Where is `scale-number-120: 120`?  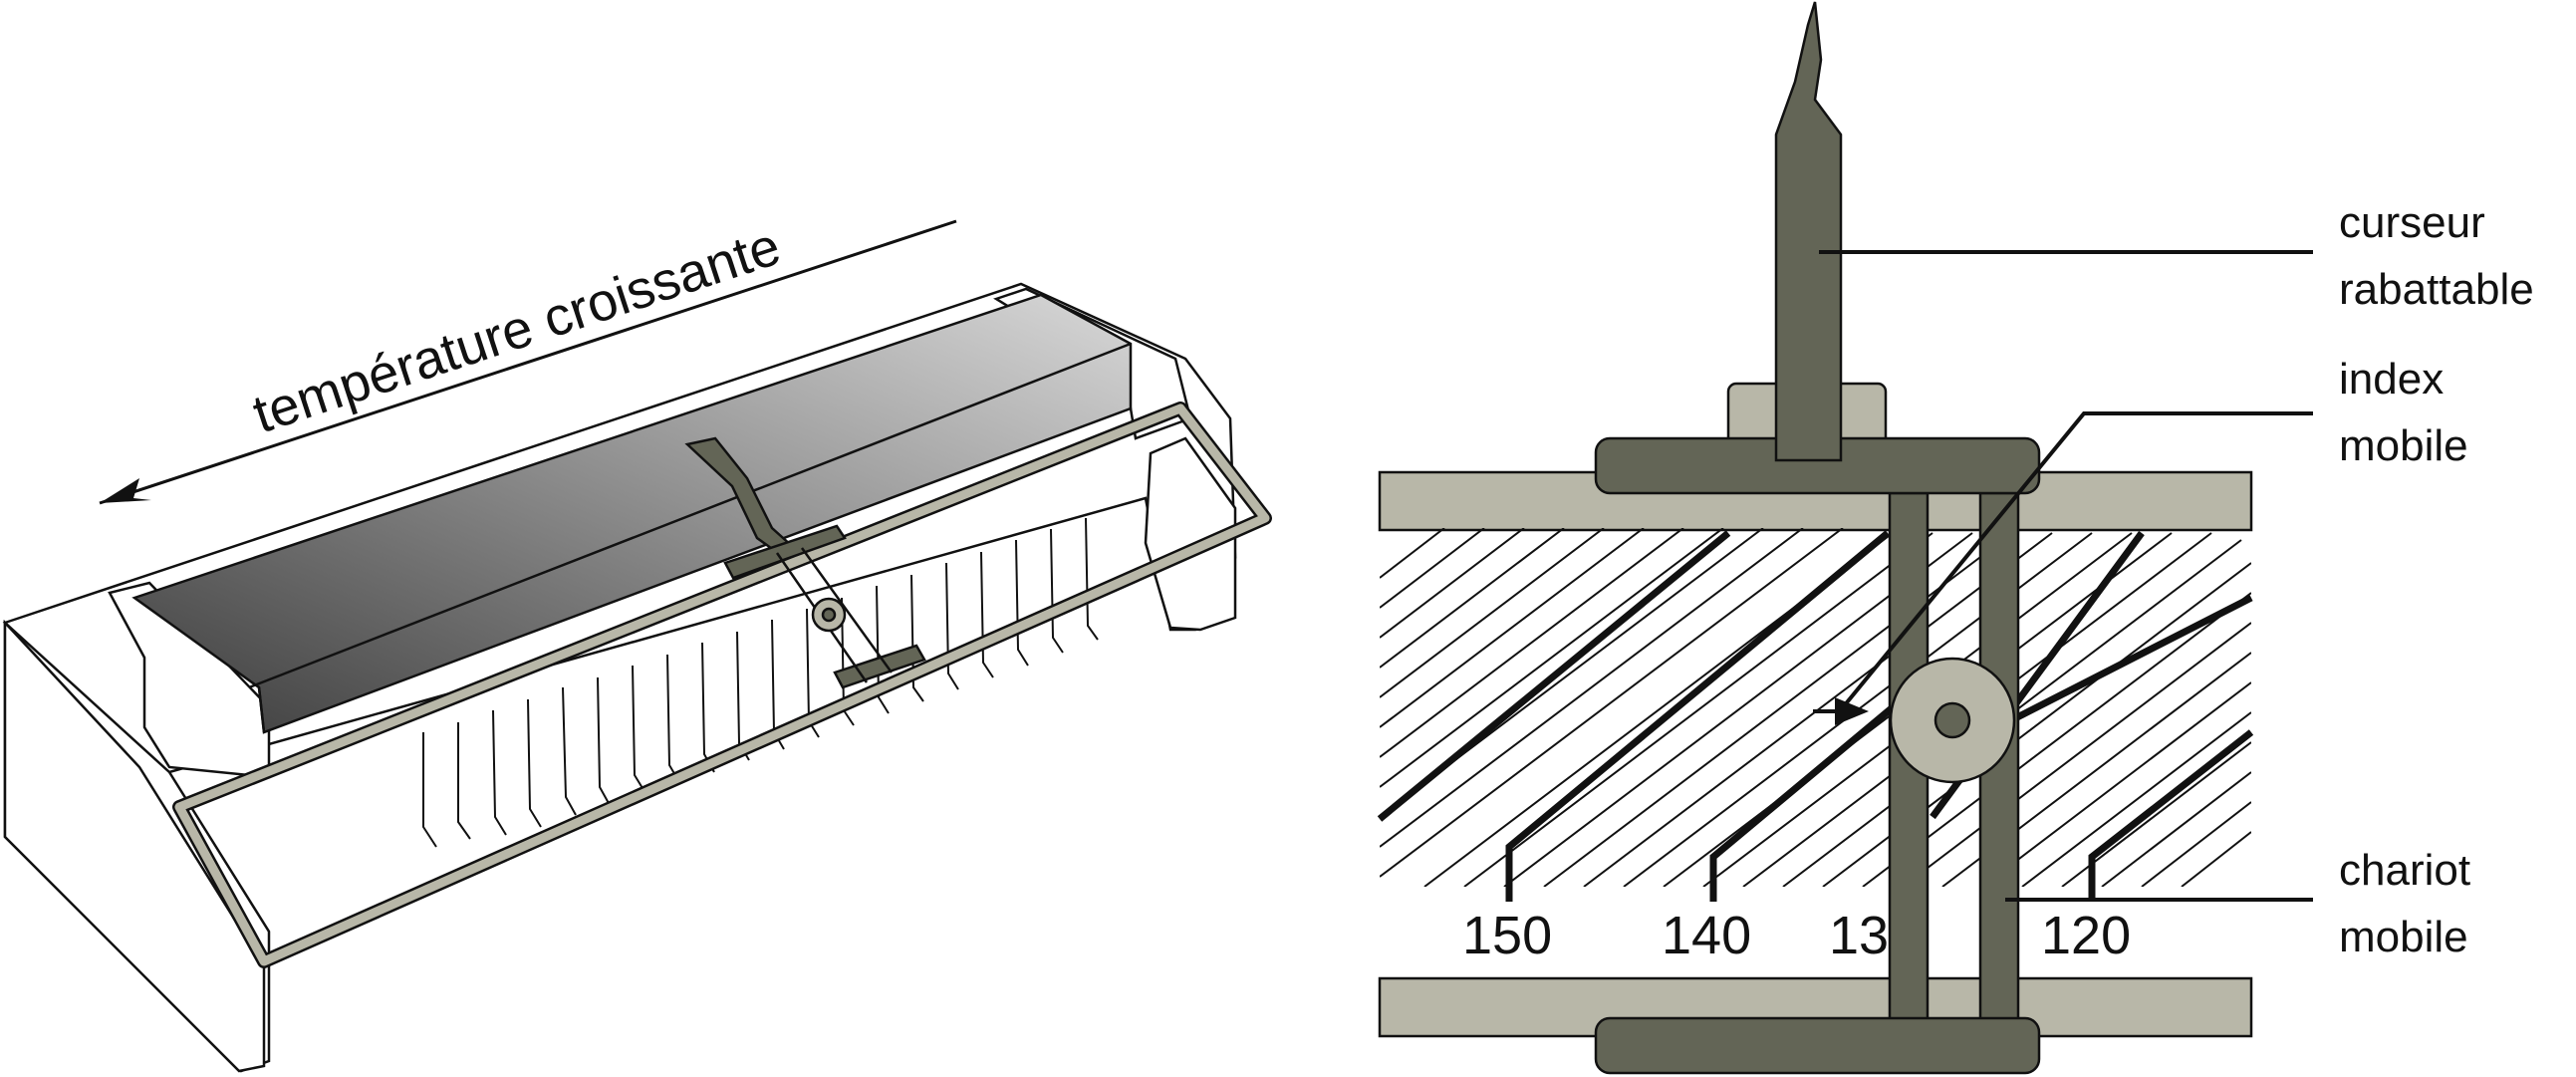
scale-number-120: 120 is located at coordinates (2086, 936).